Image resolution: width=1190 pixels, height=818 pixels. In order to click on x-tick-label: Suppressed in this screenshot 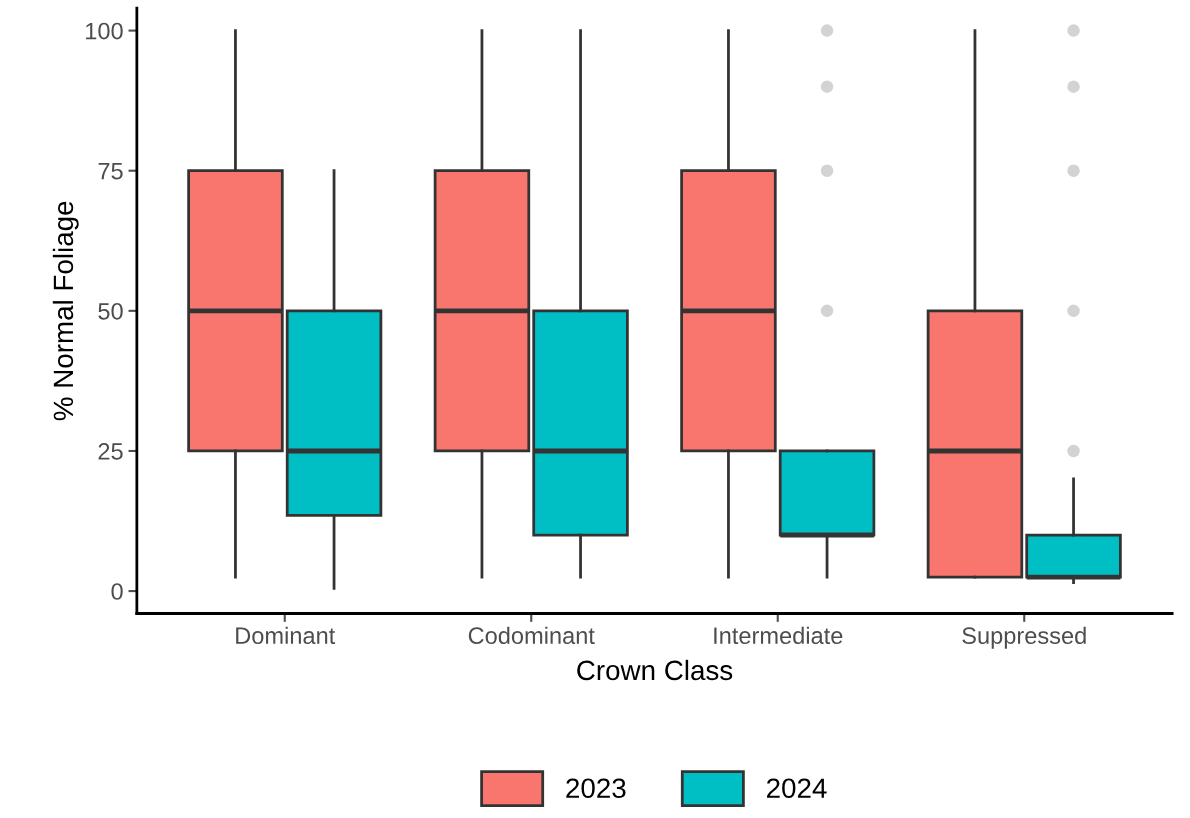, I will do `click(1024, 637)`.